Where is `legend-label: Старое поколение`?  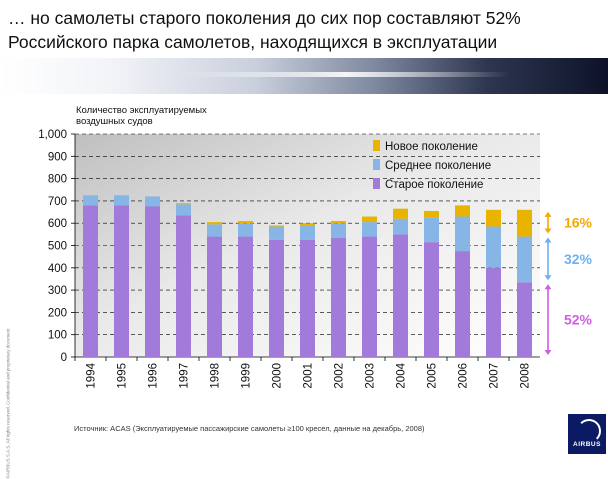 legend-label: Старое поколение is located at coordinates (434, 185).